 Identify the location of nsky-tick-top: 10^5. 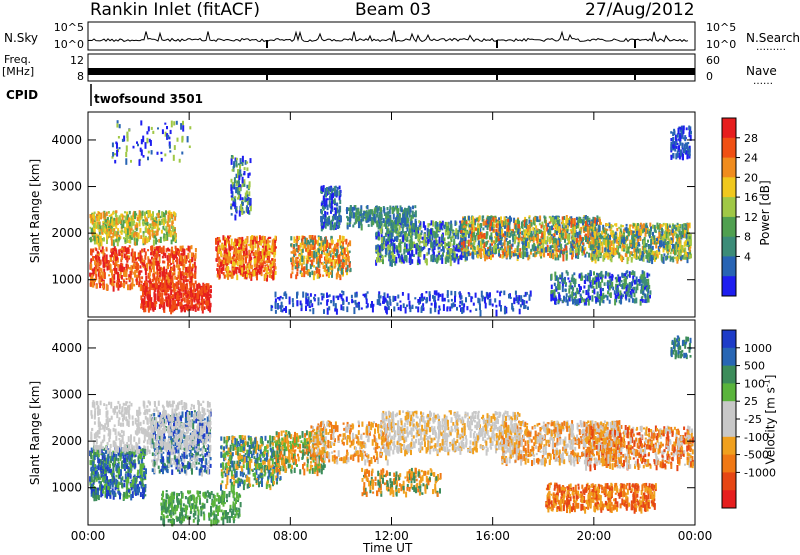
(69, 27).